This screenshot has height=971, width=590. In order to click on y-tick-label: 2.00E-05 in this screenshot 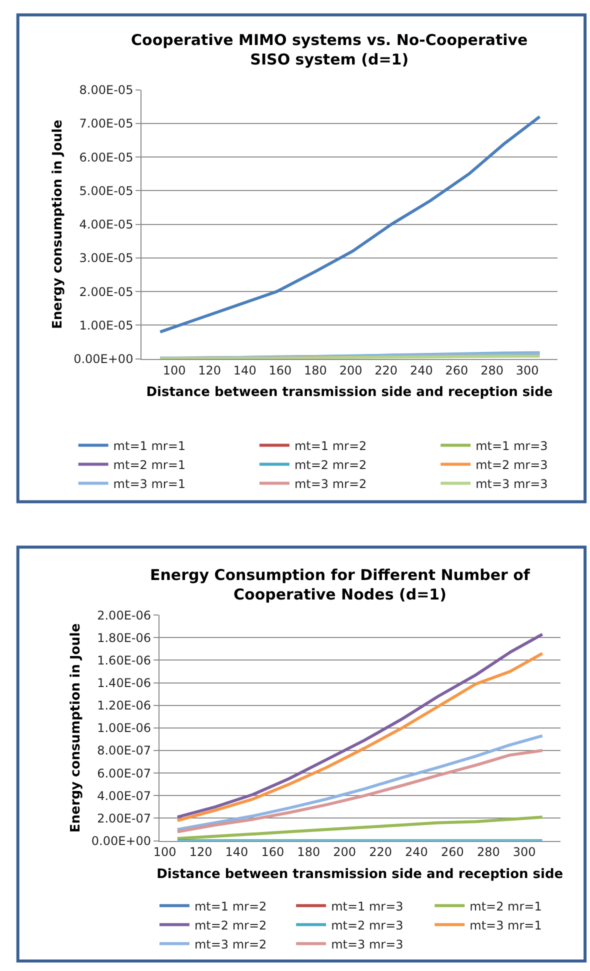, I will do `click(106, 291)`.